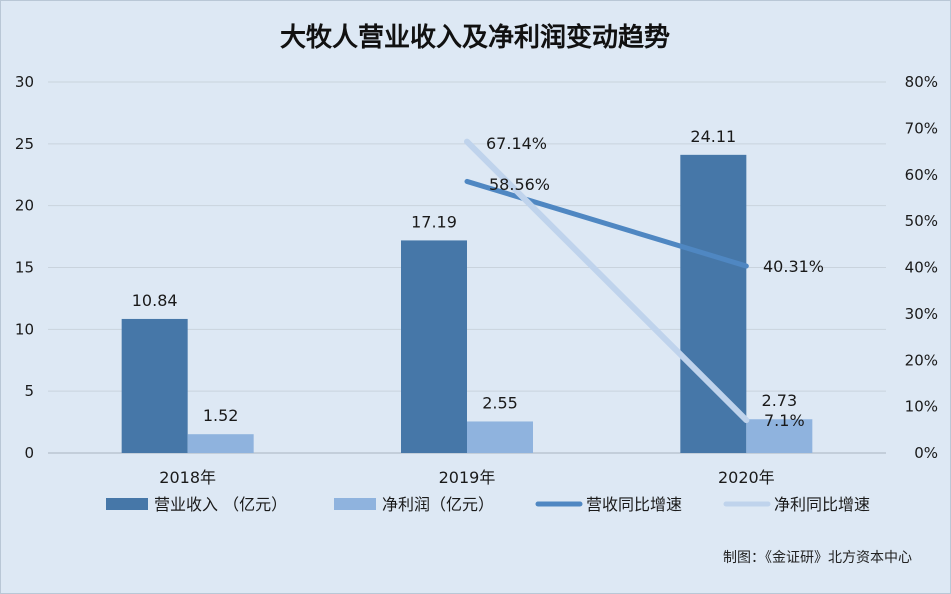  I want to click on right-tick-label: 20%, so click(921, 360).